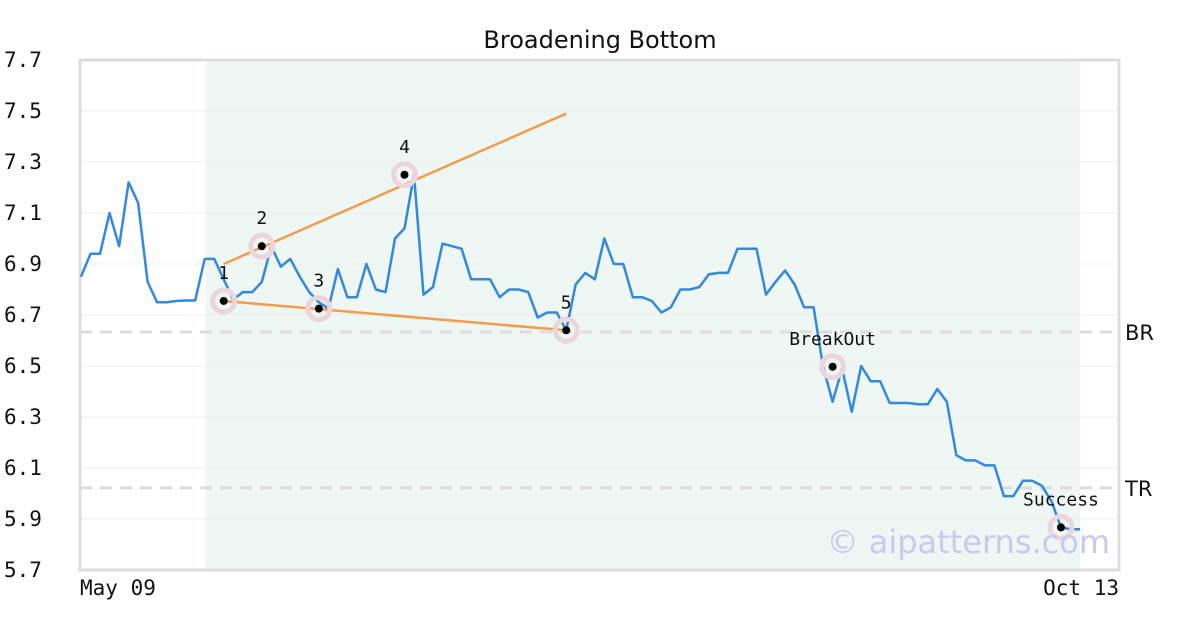 The width and height of the screenshot is (1200, 630). What do you see at coordinates (968, 542) in the screenshot?
I see `watermark: © aipatterns.com` at bounding box center [968, 542].